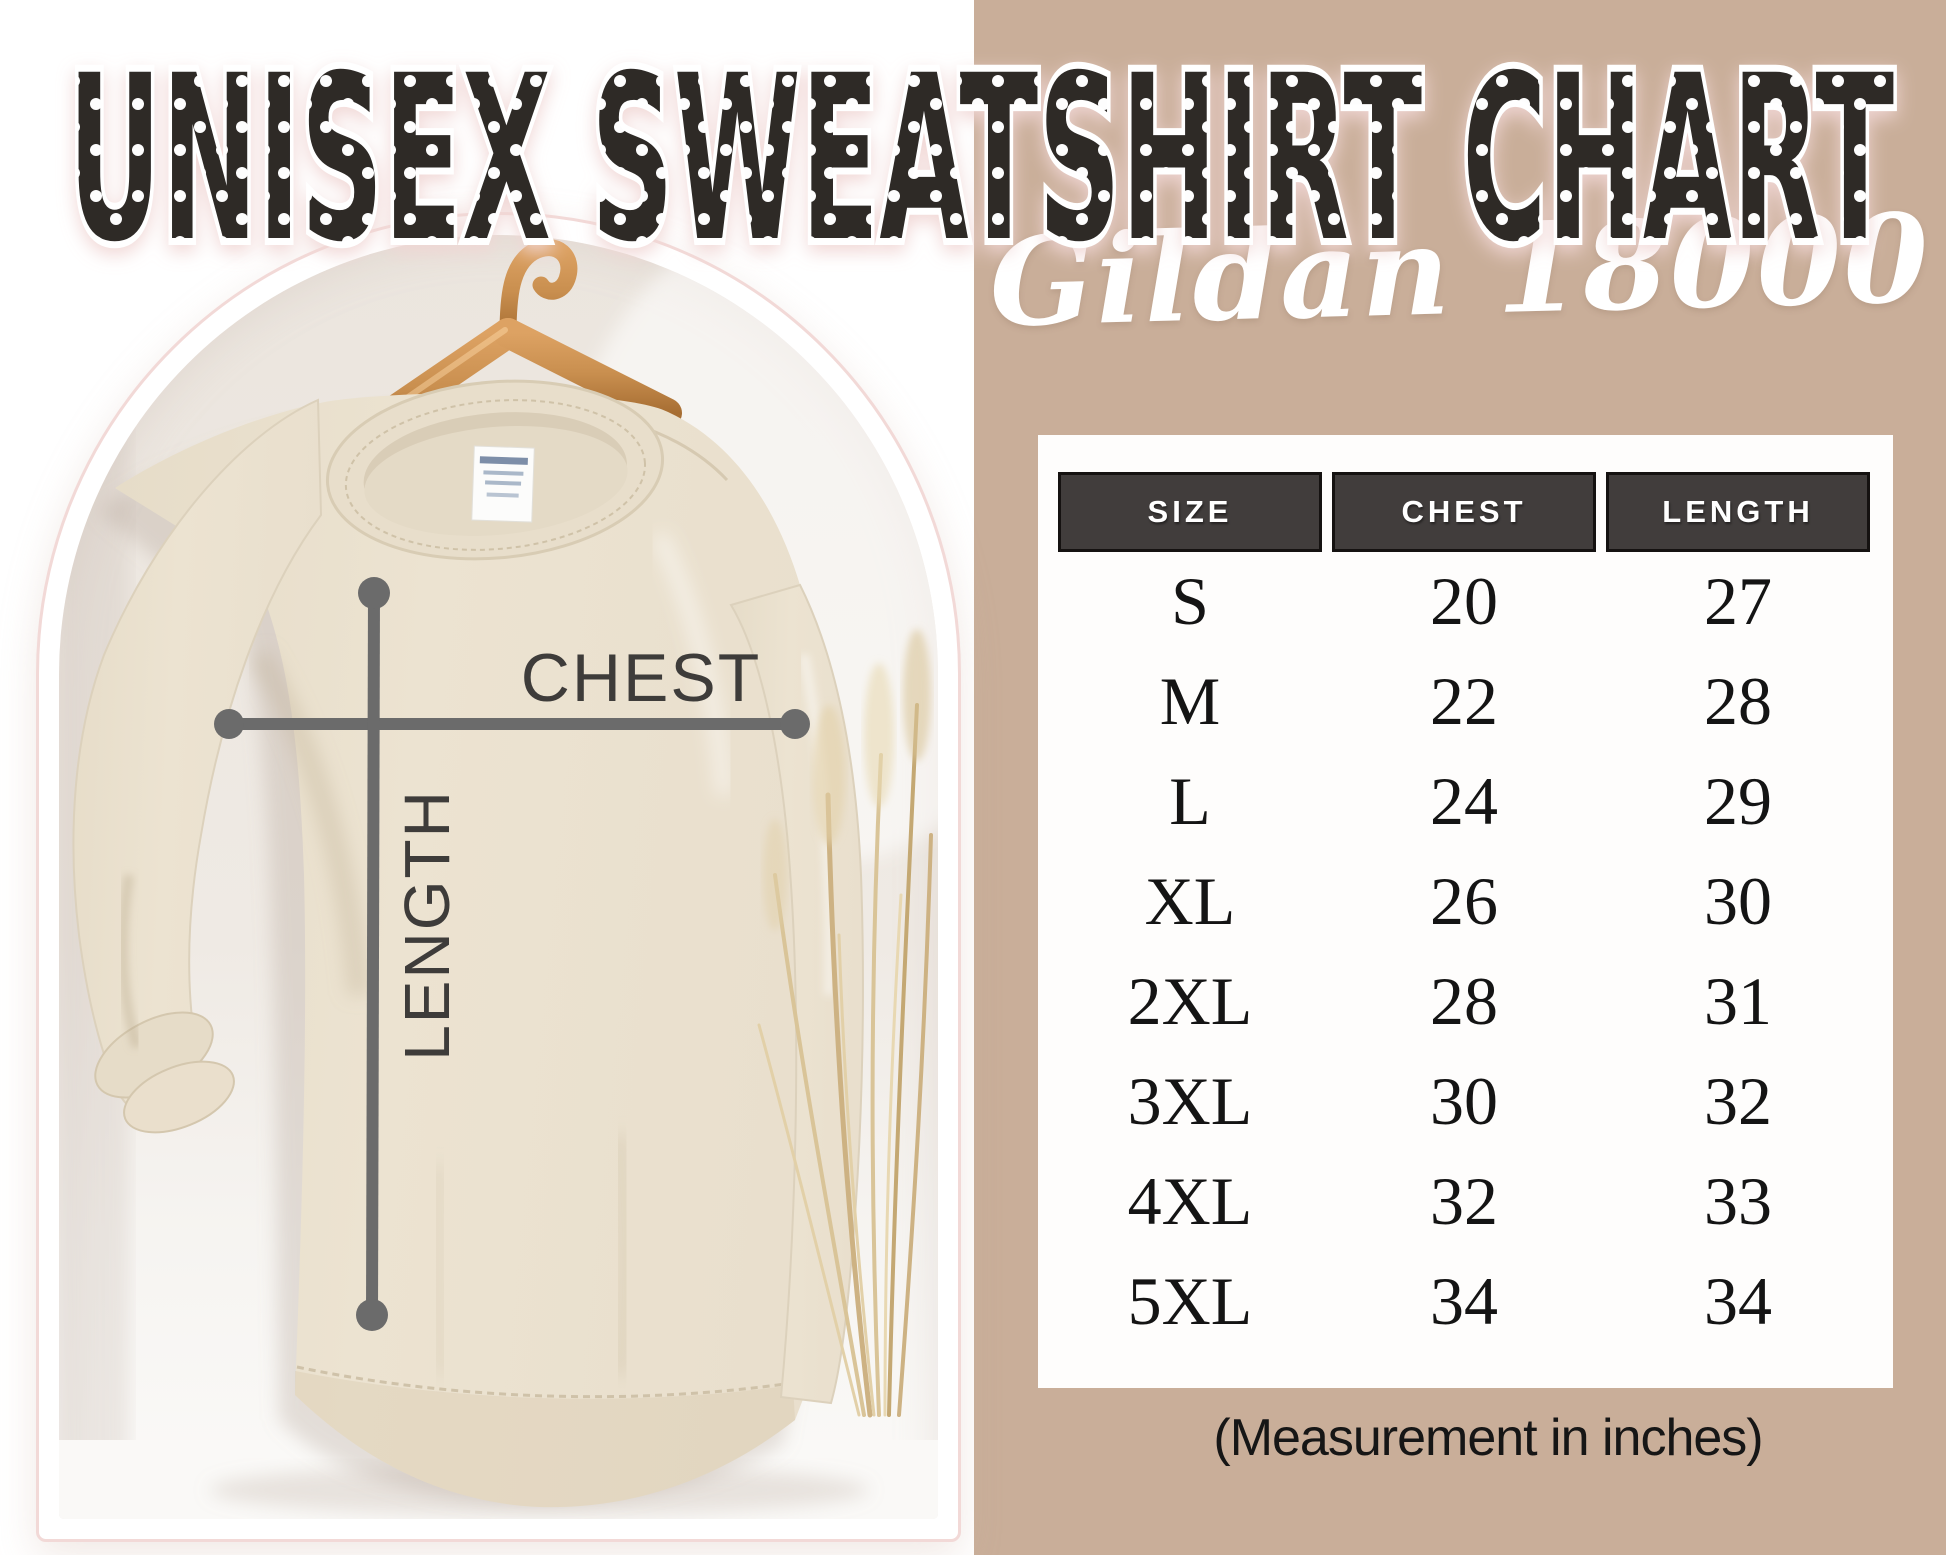  Describe the element at coordinates (1738, 1300) in the screenshot. I see `cell-length: 34` at that location.